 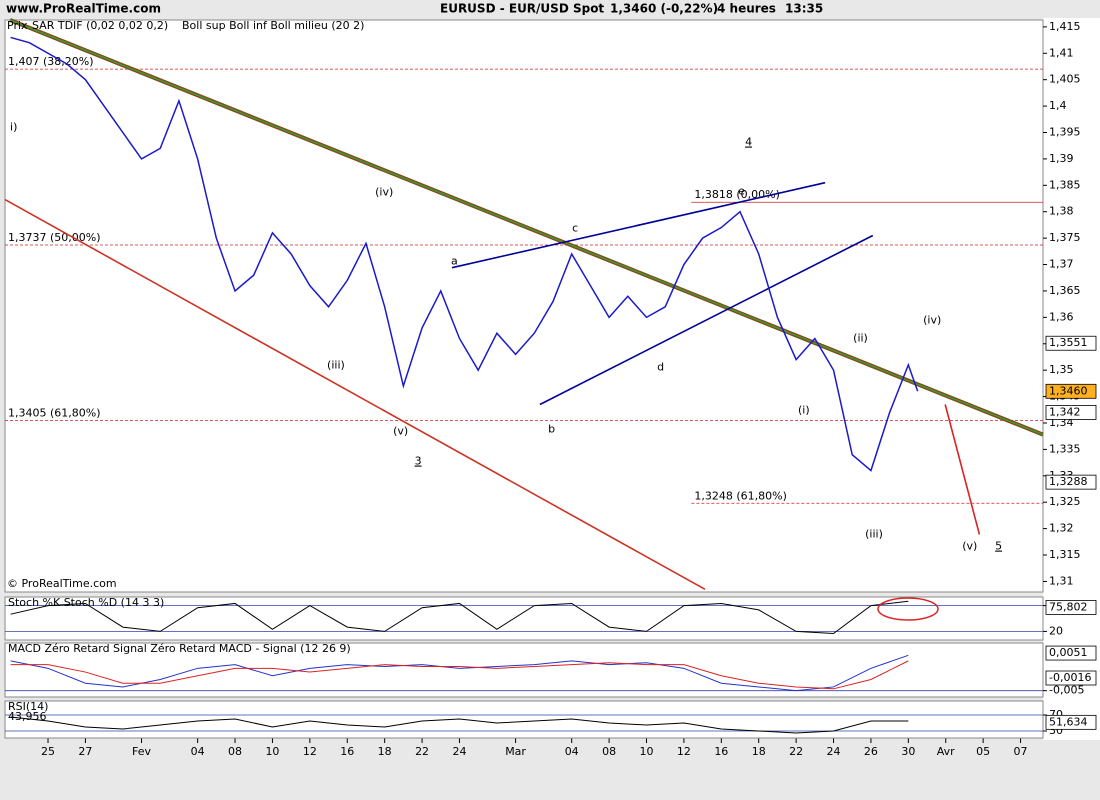 What do you see at coordinates (1058, 105) in the screenshot?
I see `y-tick-label: 1,4` at bounding box center [1058, 105].